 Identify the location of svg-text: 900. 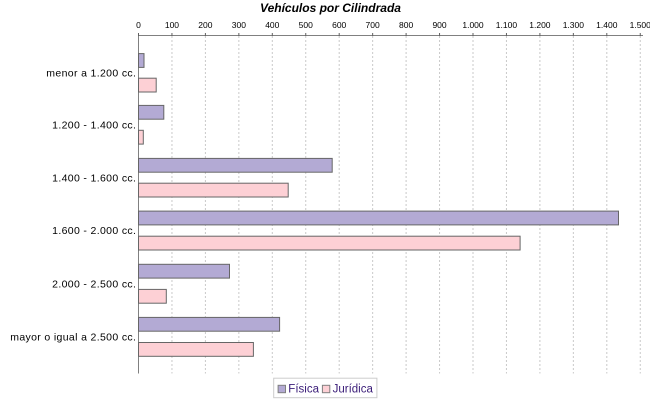
(439, 25).